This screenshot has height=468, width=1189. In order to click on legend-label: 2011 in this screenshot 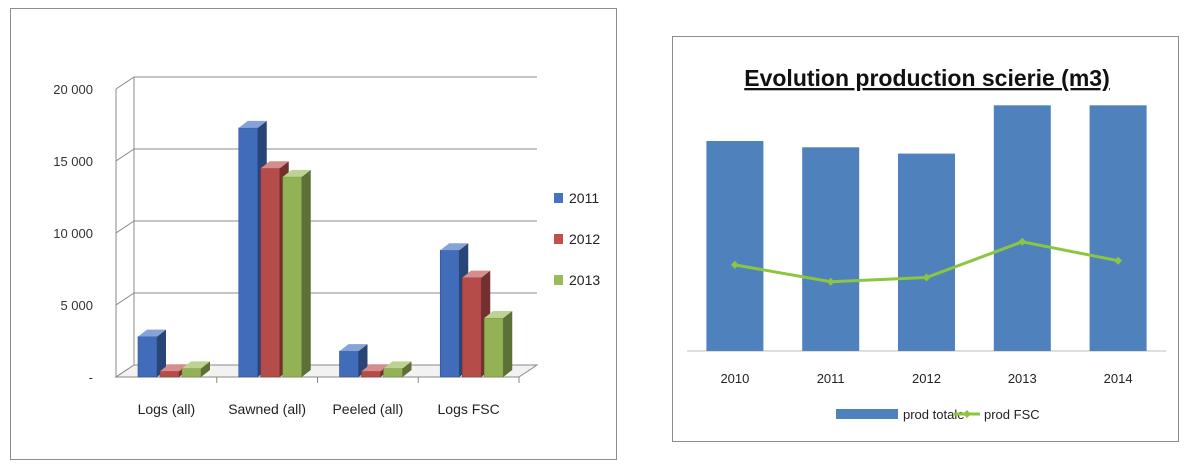, I will do `click(584, 198)`.